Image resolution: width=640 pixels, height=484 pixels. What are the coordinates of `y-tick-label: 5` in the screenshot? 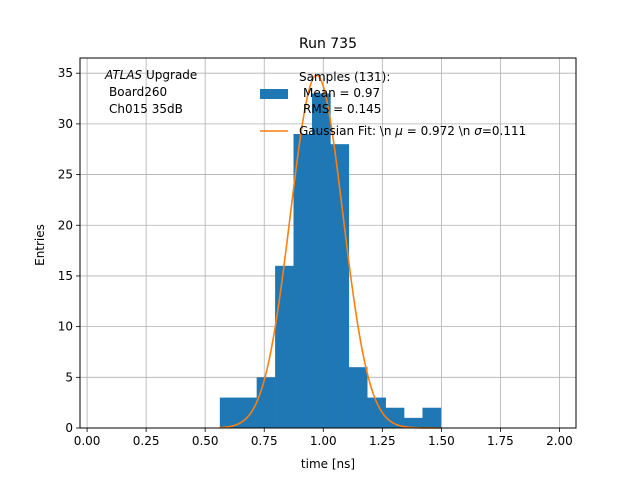 It's located at (69, 377).